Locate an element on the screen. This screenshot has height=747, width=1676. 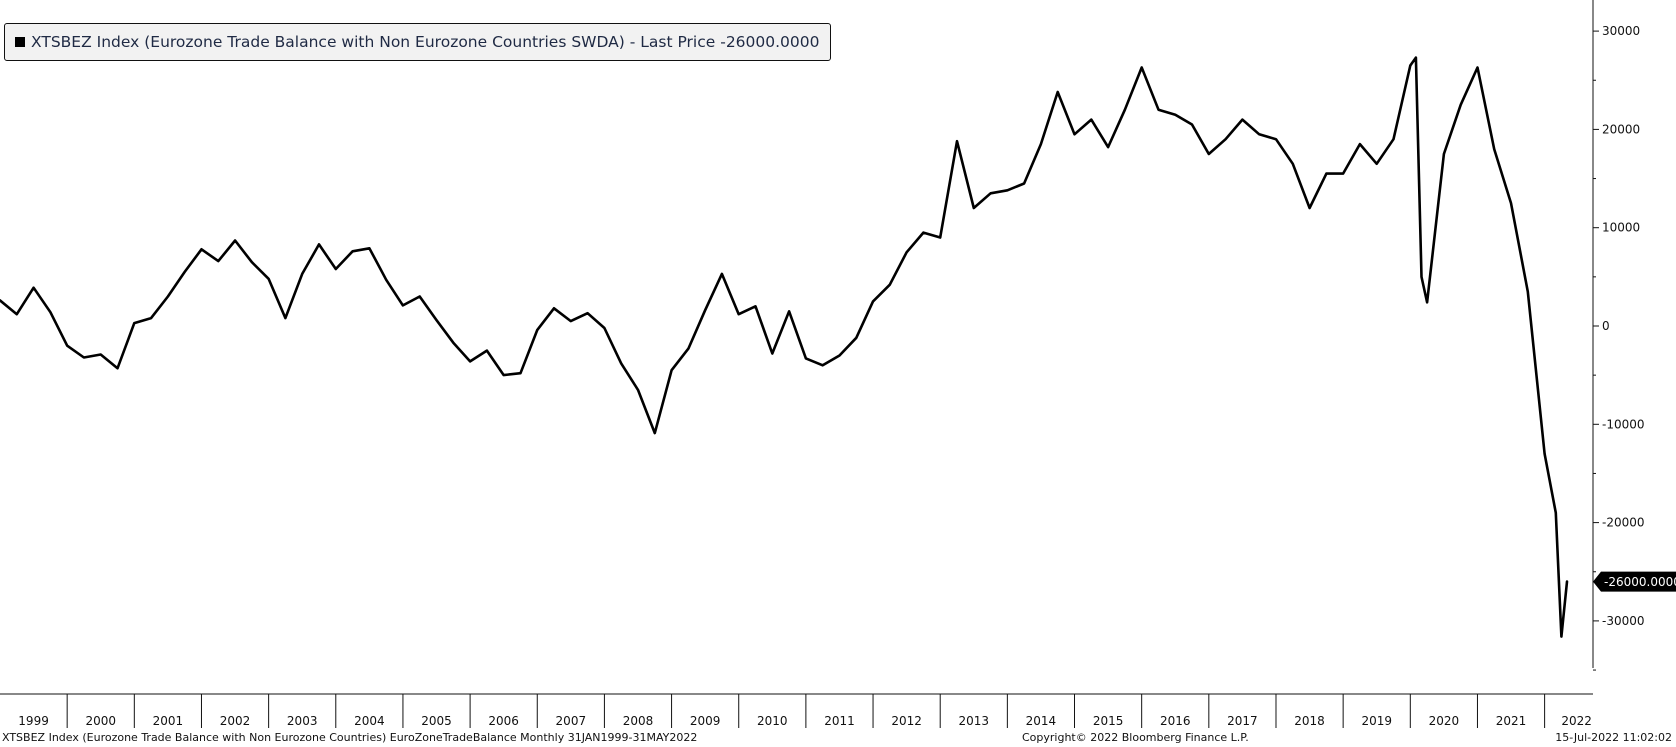
x-tick-label: 2012 is located at coordinates (906, 721).